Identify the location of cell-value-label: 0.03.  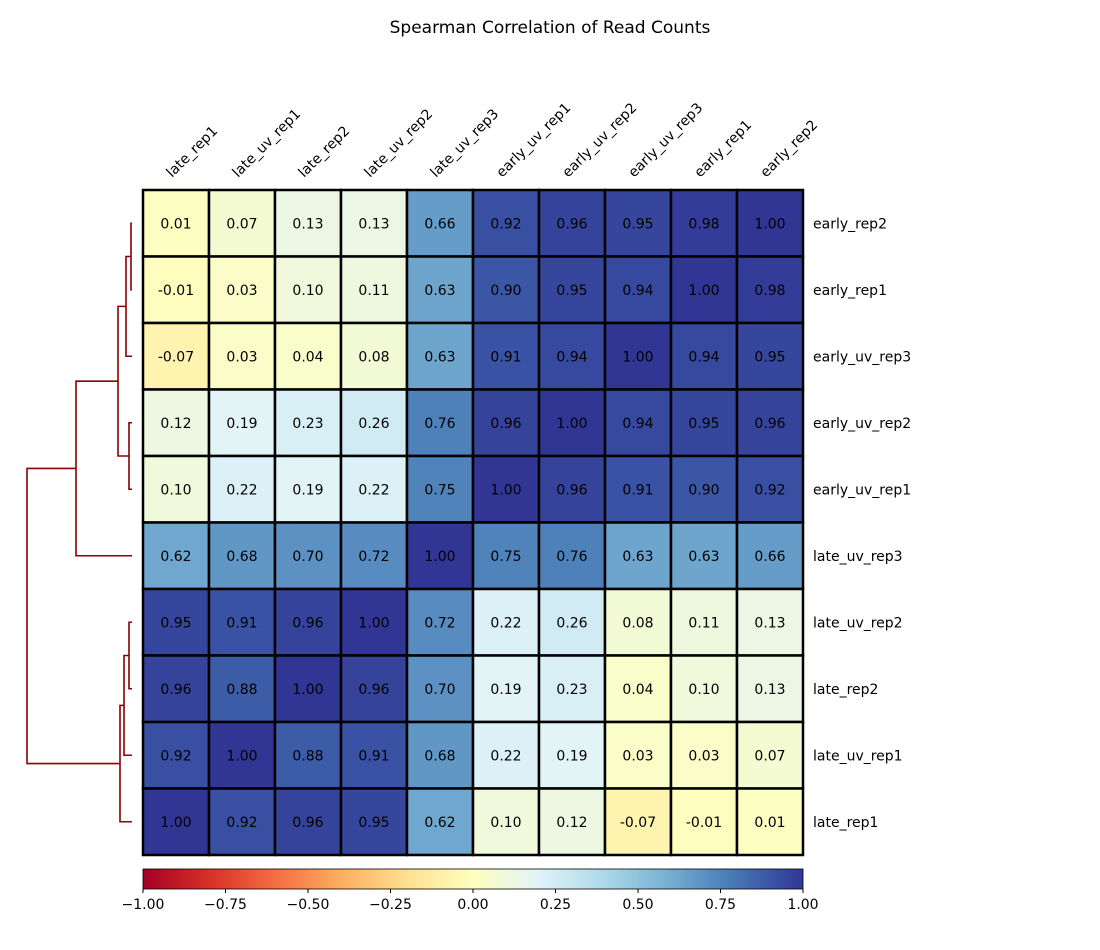
(703, 756).